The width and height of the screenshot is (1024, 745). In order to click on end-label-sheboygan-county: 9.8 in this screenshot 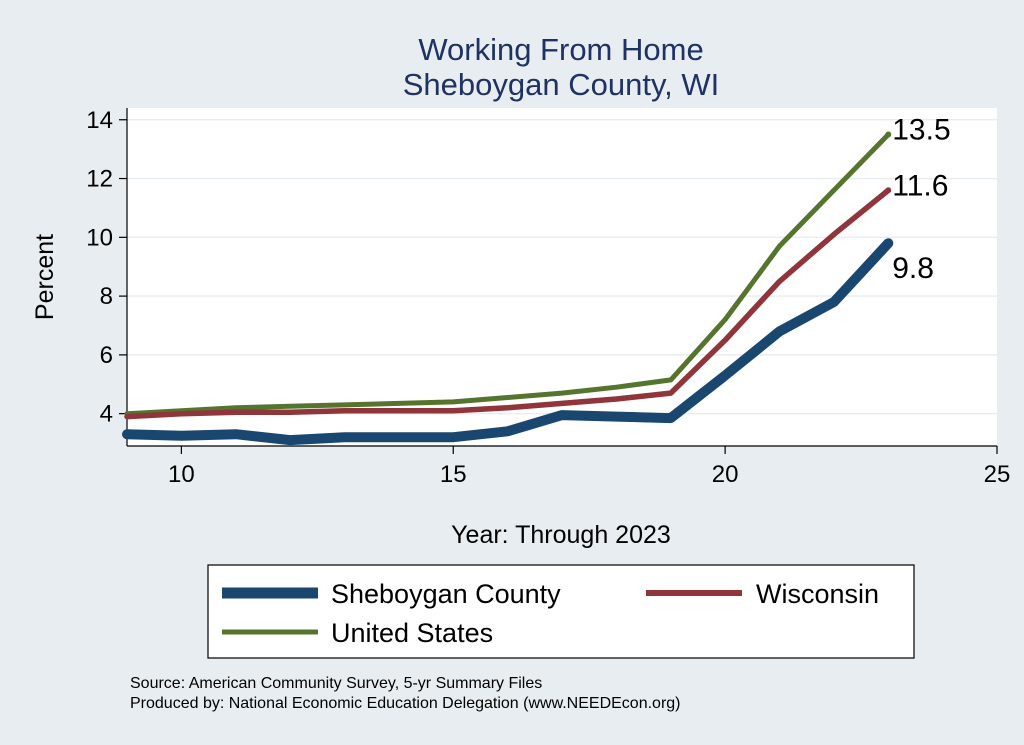, I will do `click(913, 268)`.